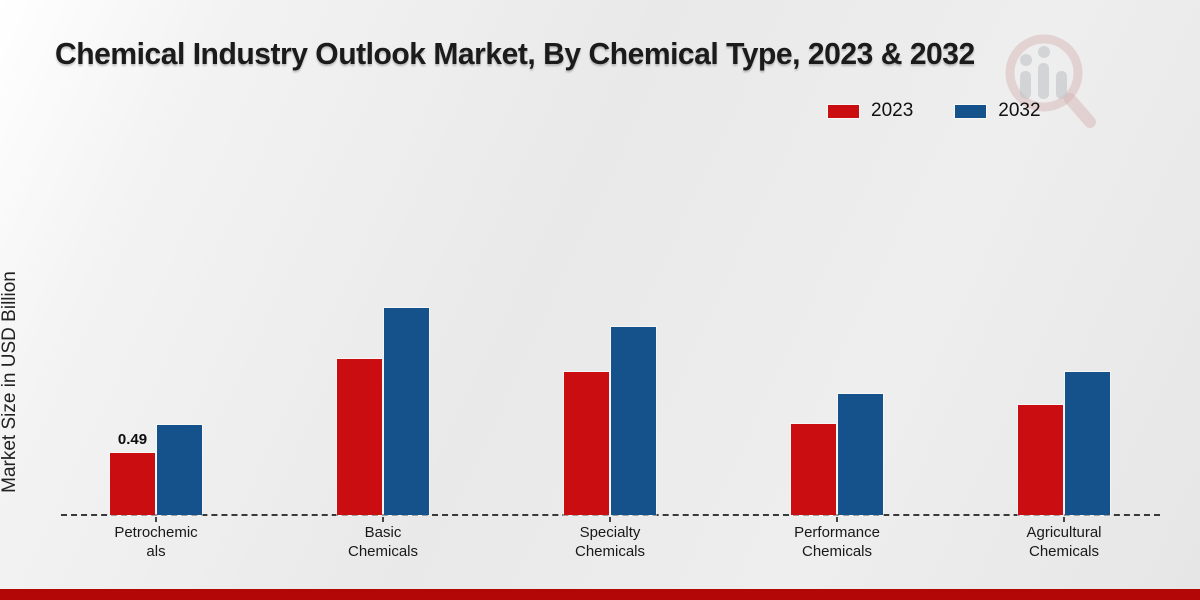 This screenshot has height=600, width=1200. What do you see at coordinates (1040, 460) in the screenshot?
I see `bar-2023-agricultural-chemicals` at bounding box center [1040, 460].